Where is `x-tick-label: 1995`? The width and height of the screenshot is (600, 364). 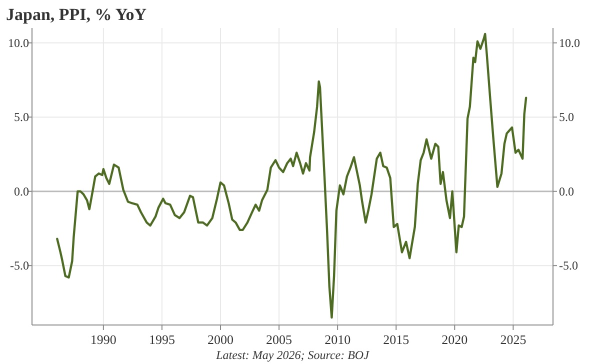
x-tick-label: 1995 is located at coordinates (161, 339).